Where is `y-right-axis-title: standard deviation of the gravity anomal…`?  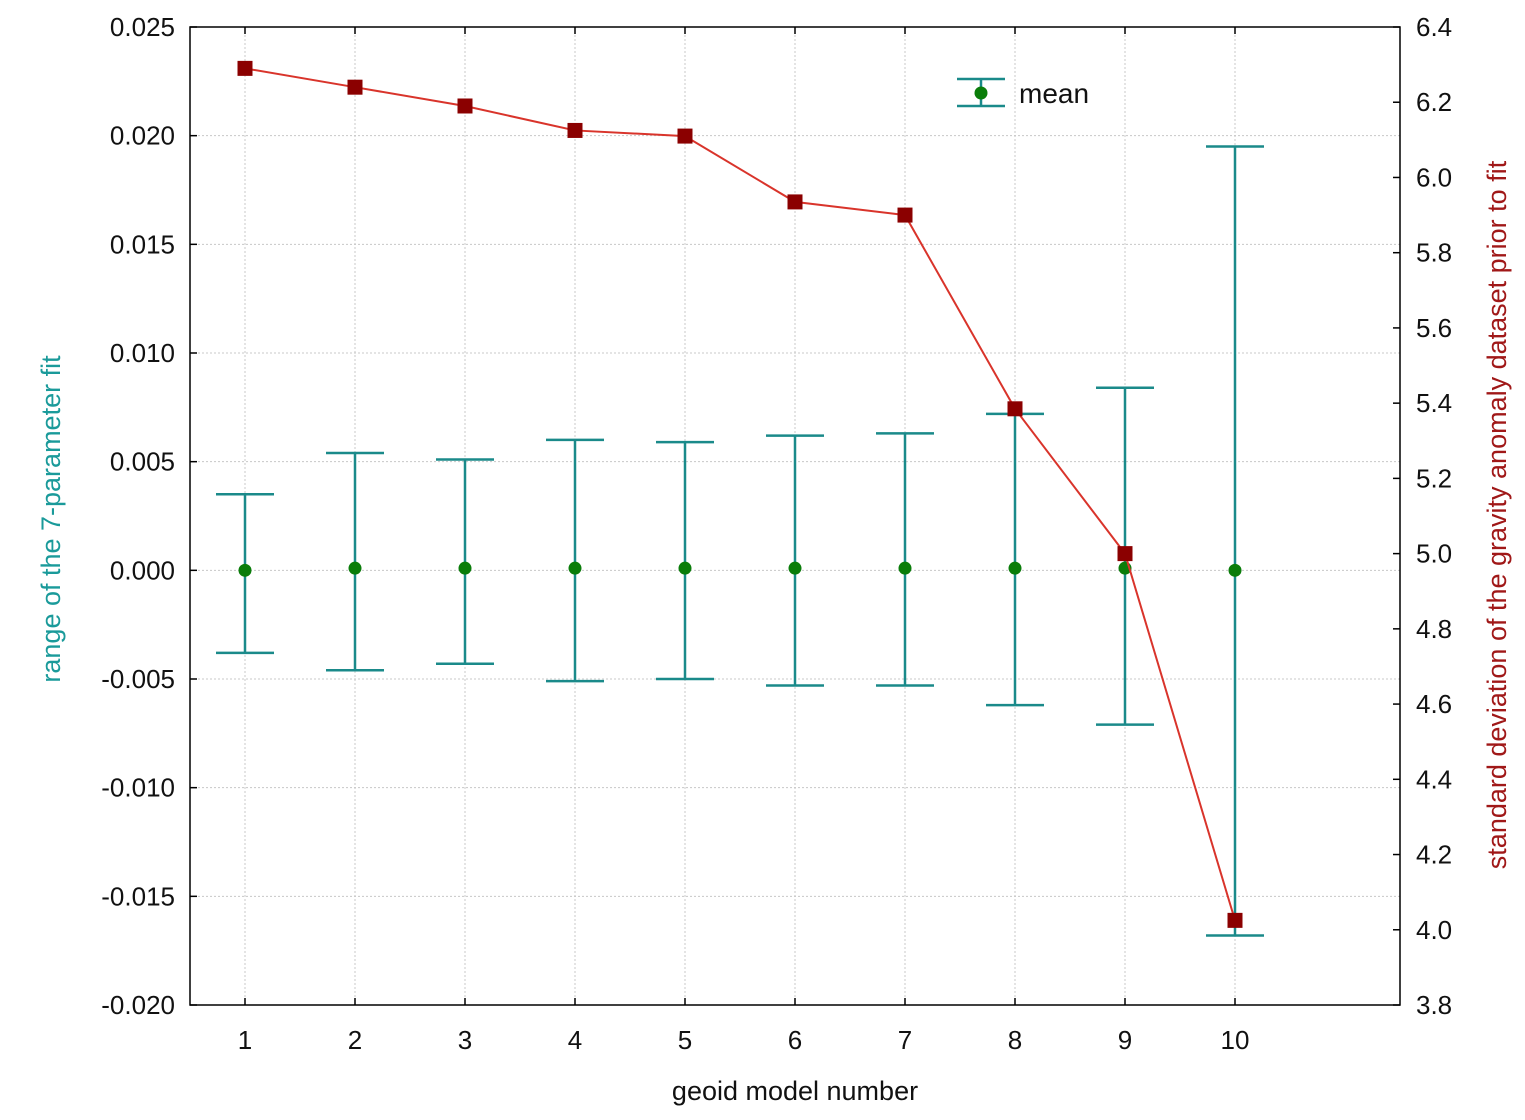
y-right-axis-title: standard deviation of the gravity anomal… is located at coordinates (1497, 514).